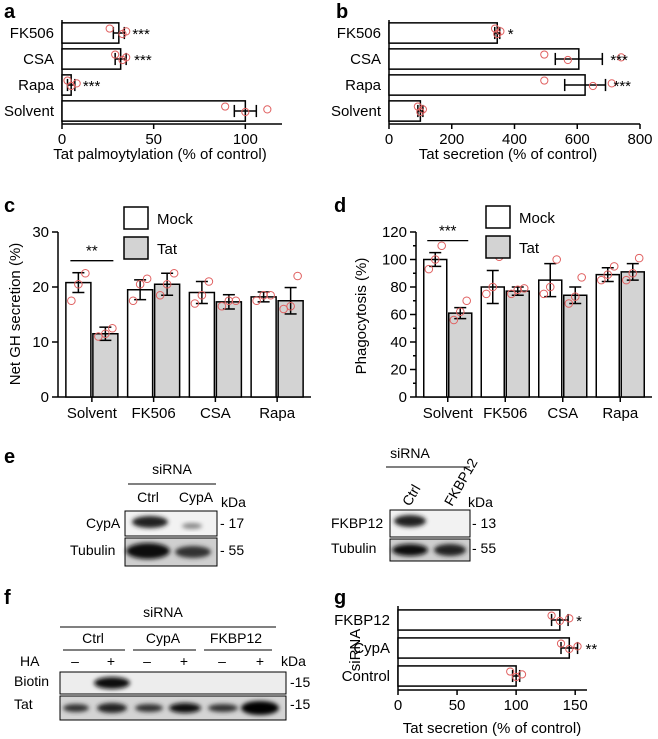 This screenshot has height=739, width=658. Describe the element at coordinates (15, 314) in the screenshot. I see `chart-c-ylabel: Net GH secretion (%)` at that location.